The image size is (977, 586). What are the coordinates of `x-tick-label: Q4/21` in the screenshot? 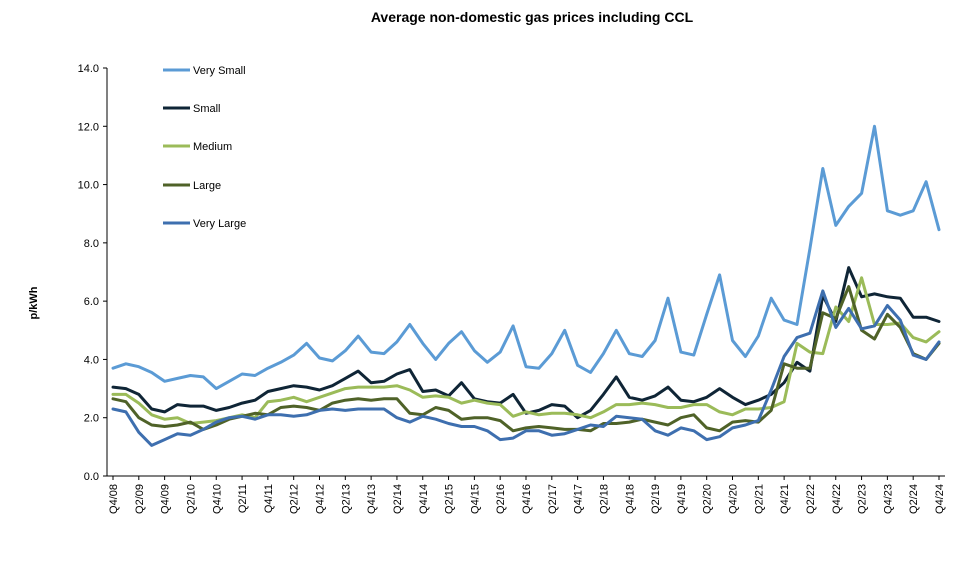 It's located at (785, 499).